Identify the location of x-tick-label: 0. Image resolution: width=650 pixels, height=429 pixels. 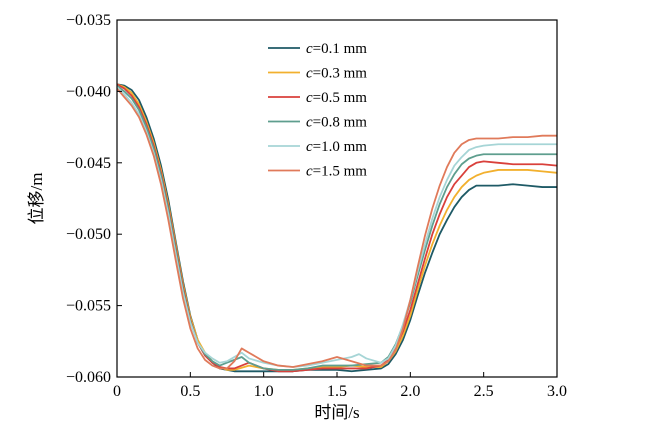
(117, 391).